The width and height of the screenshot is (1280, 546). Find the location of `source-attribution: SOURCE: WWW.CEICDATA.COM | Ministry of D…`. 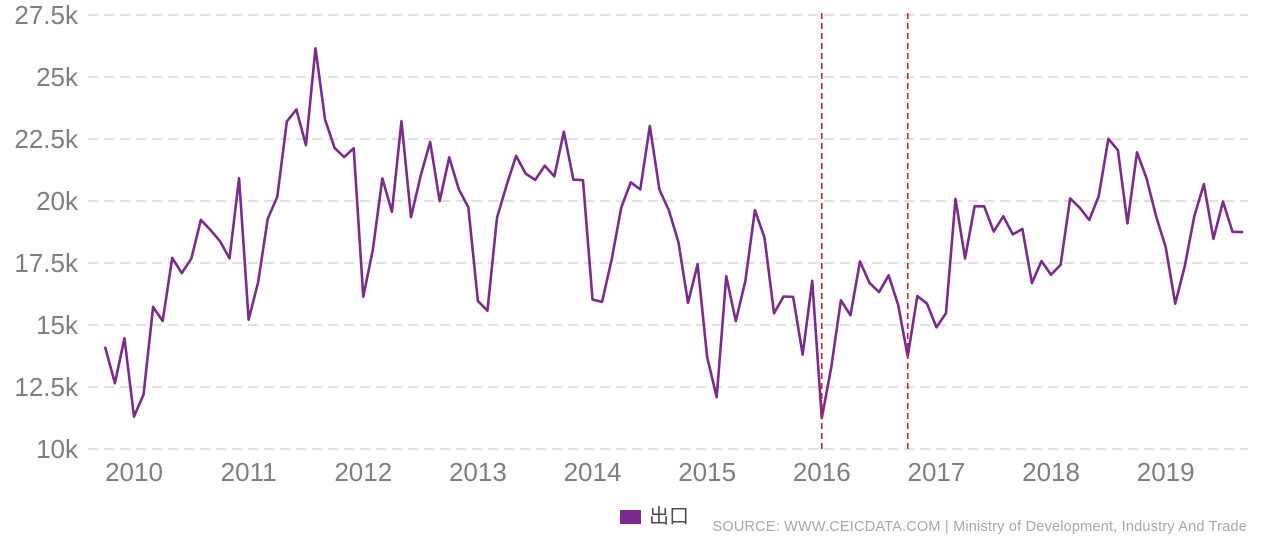

source-attribution: SOURCE: WWW.CEICDATA.COM | Ministry of D… is located at coordinates (979, 527).